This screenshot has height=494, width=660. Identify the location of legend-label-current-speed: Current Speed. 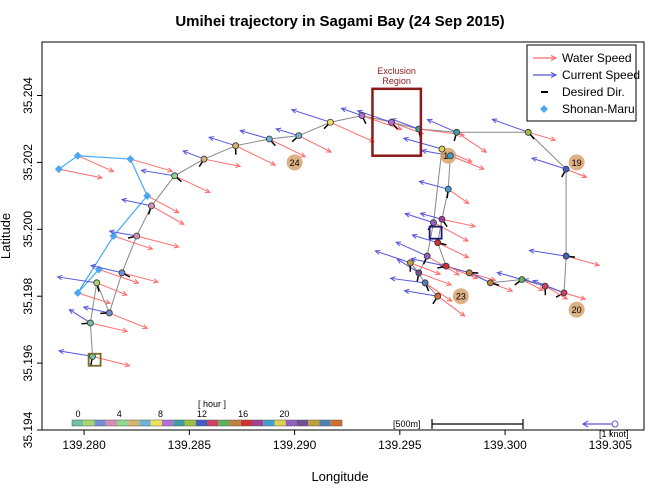
(601, 75).